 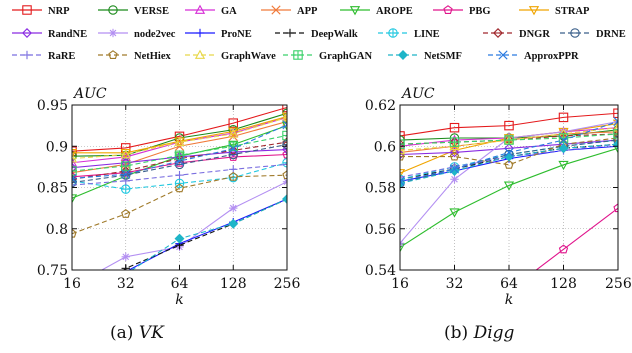 What do you see at coordinates (72, 284) in the screenshot?
I see `x-tick-label: 16` at bounding box center [72, 284].